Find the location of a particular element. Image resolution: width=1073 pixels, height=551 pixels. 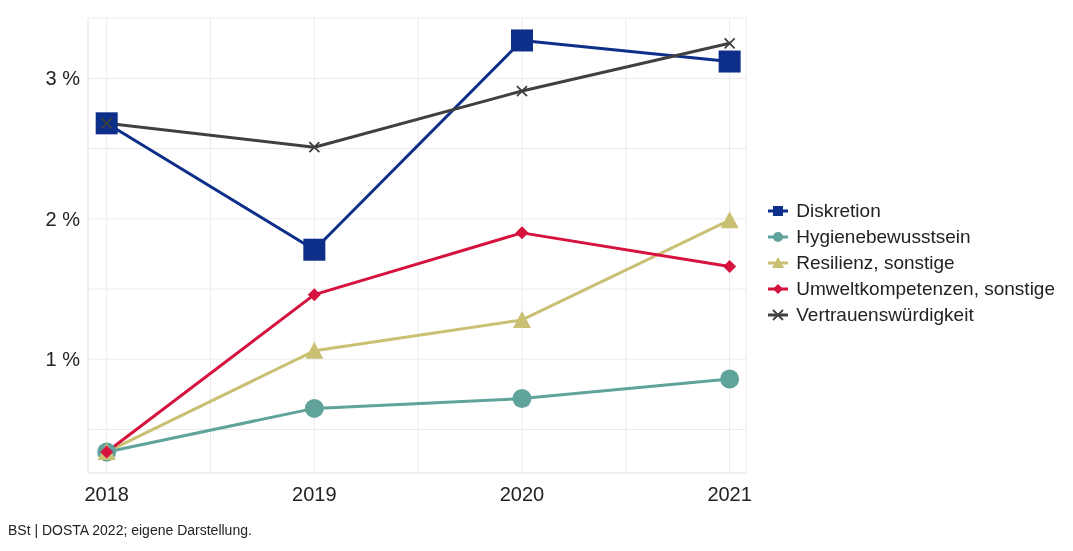

x-tick-label: 2021 is located at coordinates (729, 494).